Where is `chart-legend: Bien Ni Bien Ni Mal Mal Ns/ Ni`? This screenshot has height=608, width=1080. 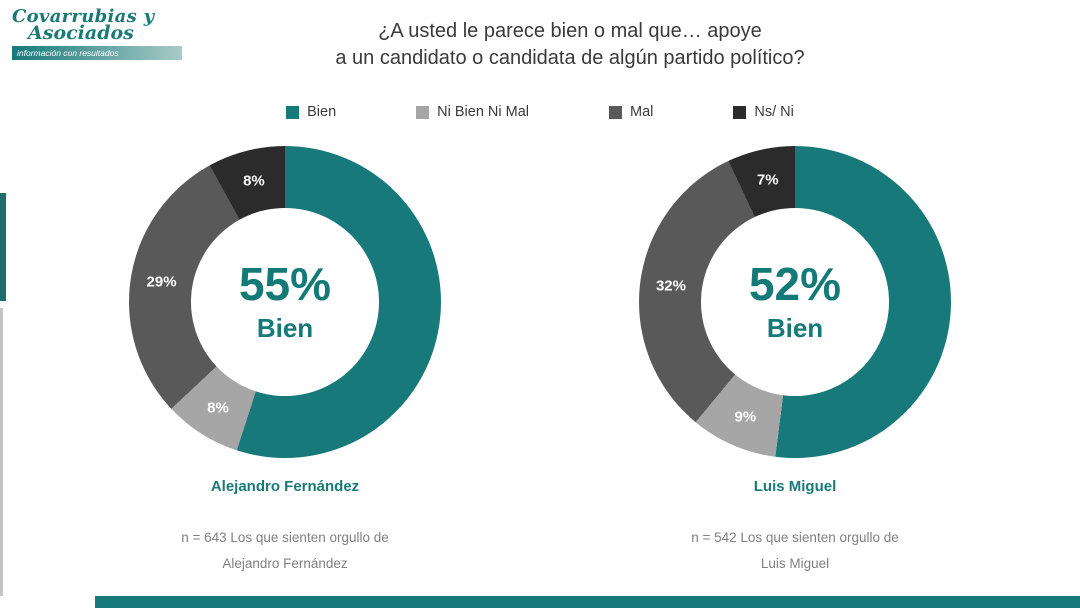 chart-legend: Bien Ni Bien Ni Mal Mal Ns/ Ni is located at coordinates (540, 112).